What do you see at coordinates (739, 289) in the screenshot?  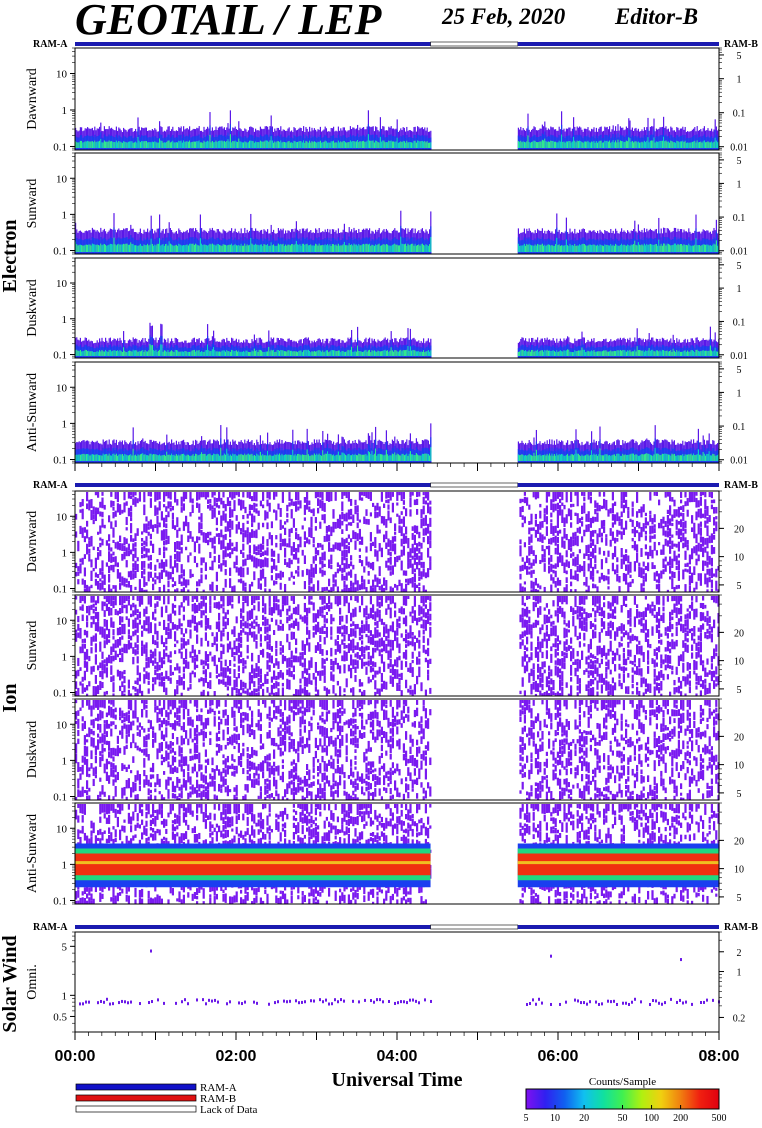 I see `right-tick-label: 1` at bounding box center [739, 289].